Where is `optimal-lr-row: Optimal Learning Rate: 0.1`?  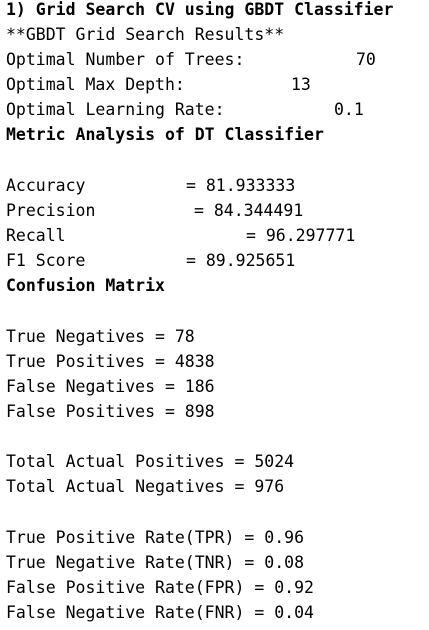 optimal-lr-row: Optimal Learning Rate: 0.1 is located at coordinates (216, 110).